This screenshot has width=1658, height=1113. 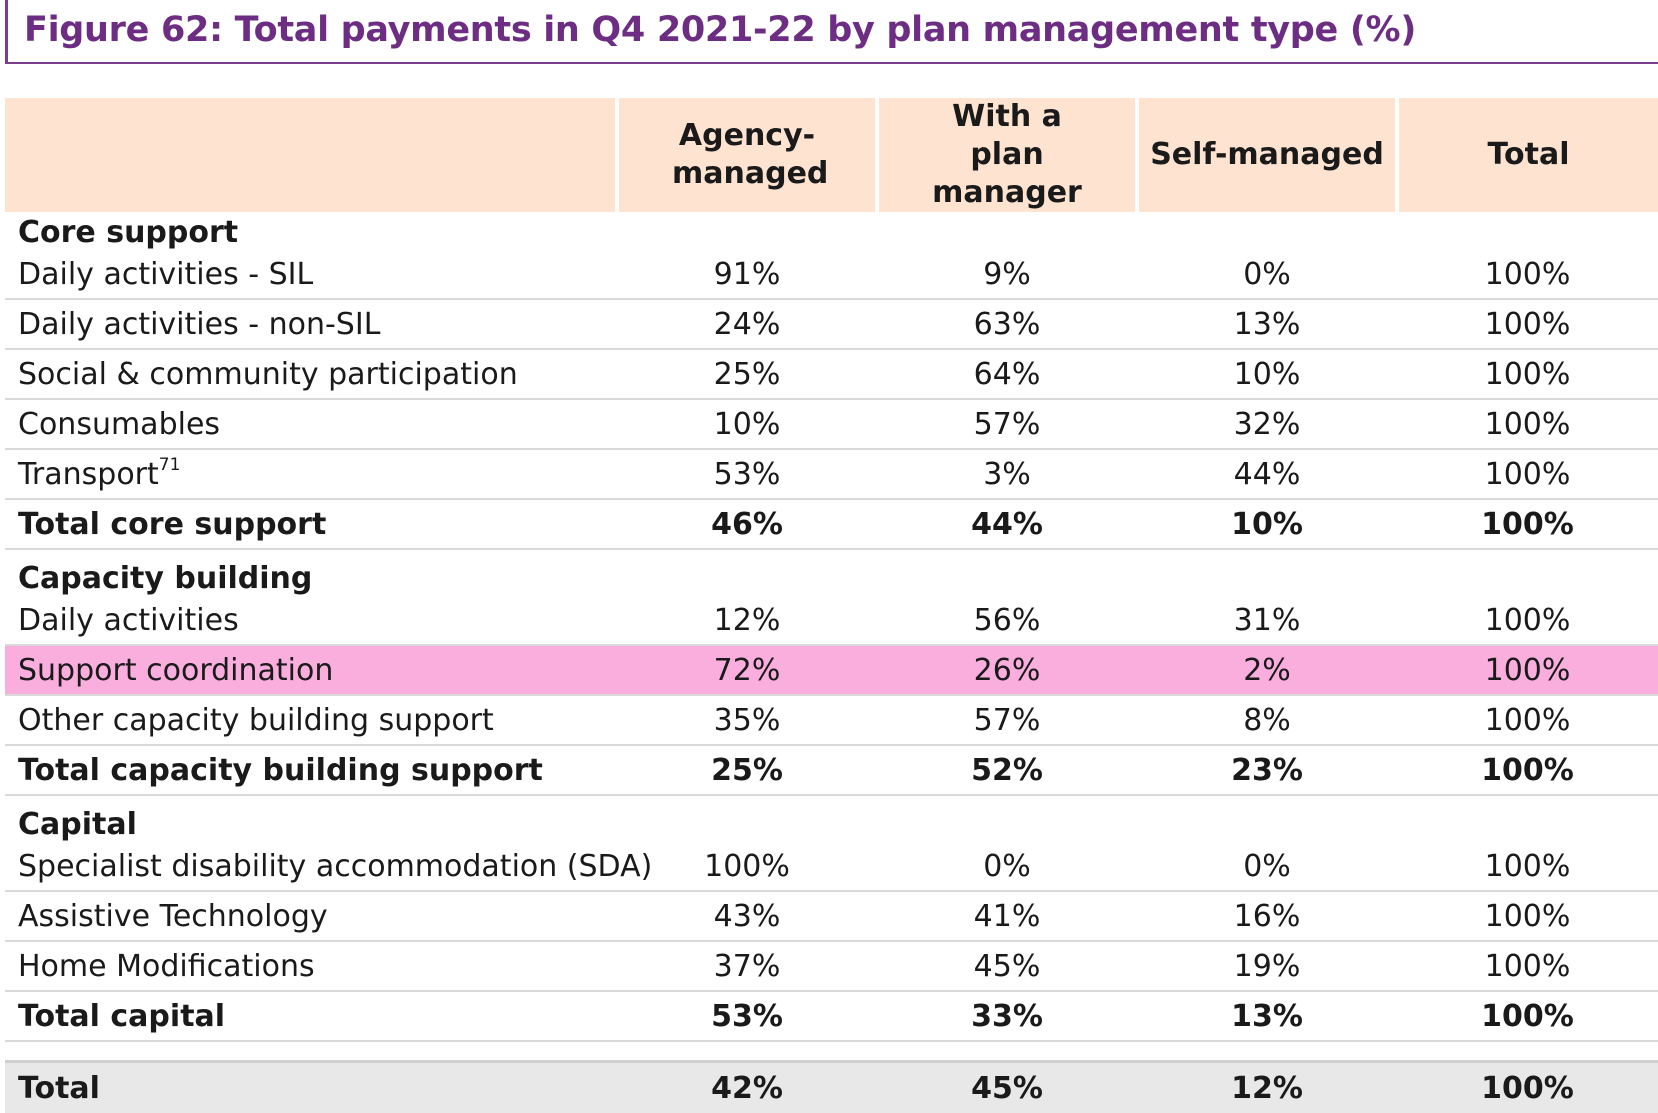 What do you see at coordinates (170, 465) in the screenshot?
I see `footnote-marker: 71` at bounding box center [170, 465].